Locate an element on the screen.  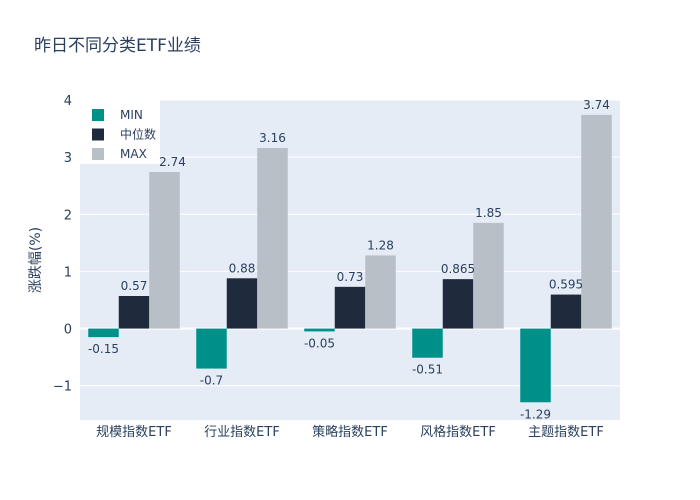
data-label: -0.15 is located at coordinates (103, 349).